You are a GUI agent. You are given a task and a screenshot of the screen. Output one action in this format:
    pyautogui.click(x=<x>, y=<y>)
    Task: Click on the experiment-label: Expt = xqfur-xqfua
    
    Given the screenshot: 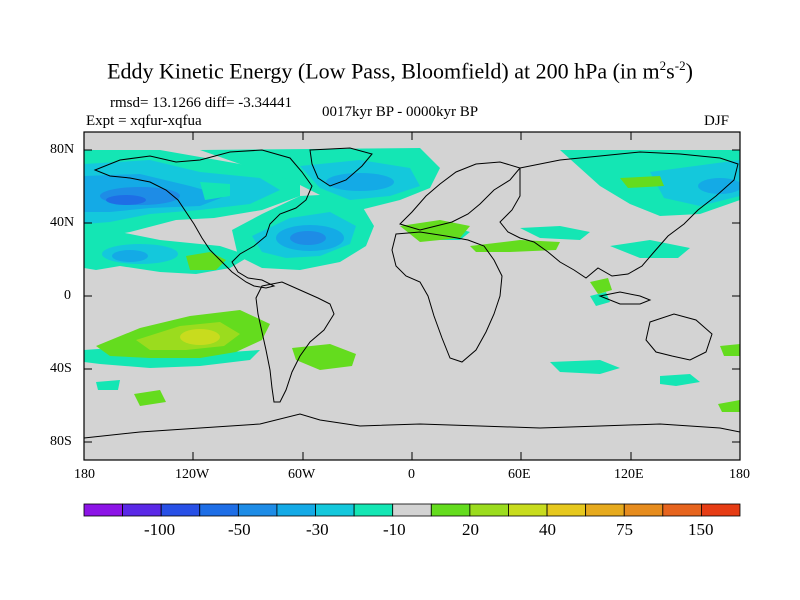 What is the action you would take?
    pyautogui.click(x=144, y=121)
    